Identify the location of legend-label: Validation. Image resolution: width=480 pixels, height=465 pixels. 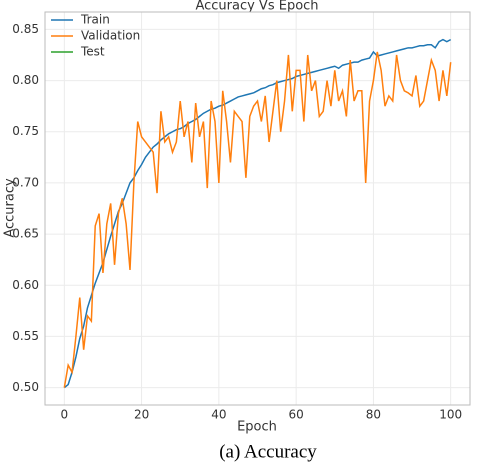
(110, 36).